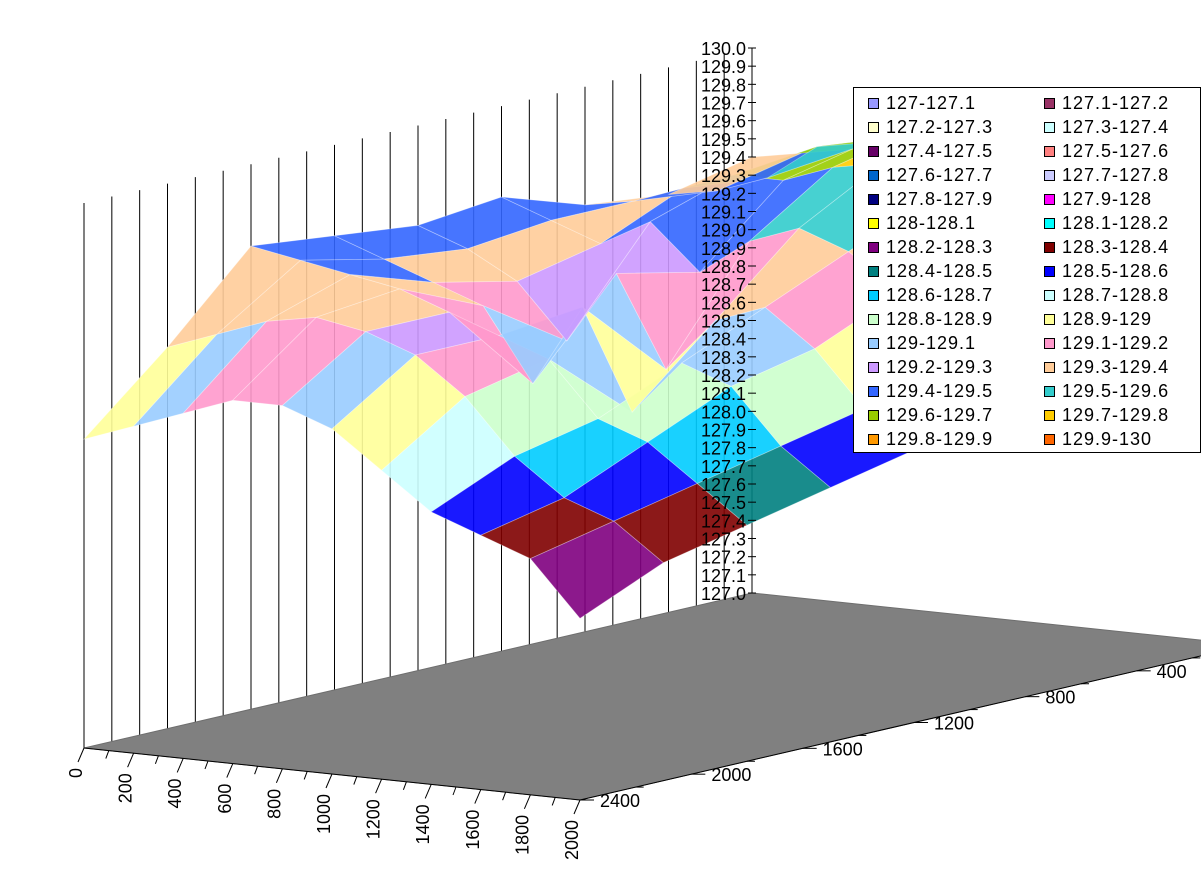  I want to click on z-tick-label: 128.1, so click(723, 394).